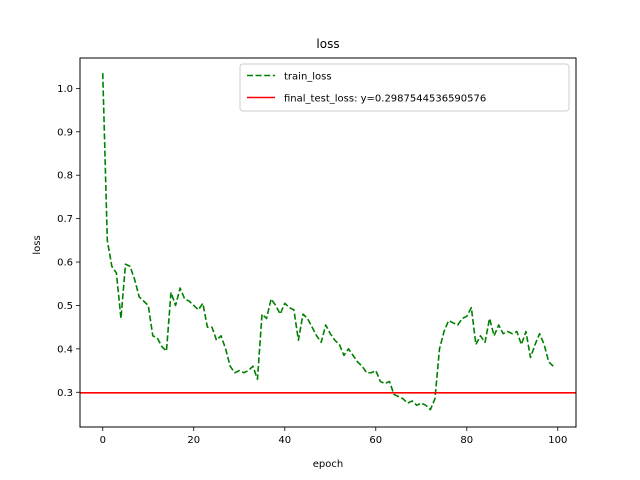 Image resolution: width=640 pixels, height=480 pixels. What do you see at coordinates (65, 132) in the screenshot?
I see `y-tick-label: 0.9` at bounding box center [65, 132].